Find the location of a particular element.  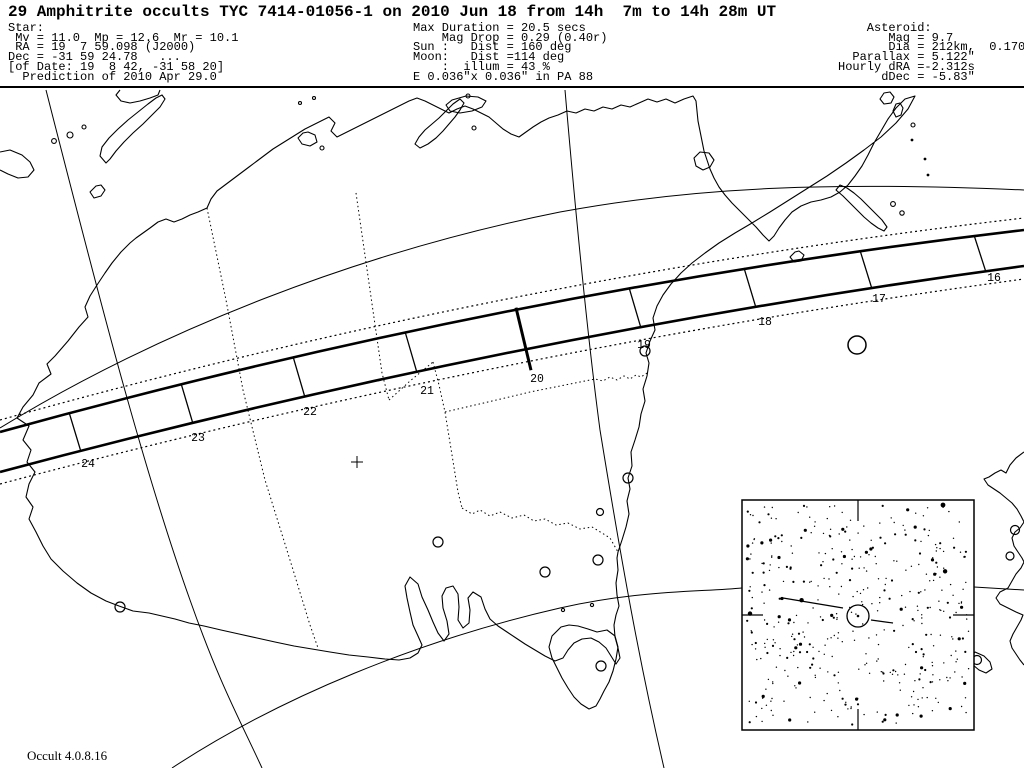

indonesia-islands is located at coordinates (243, 144).